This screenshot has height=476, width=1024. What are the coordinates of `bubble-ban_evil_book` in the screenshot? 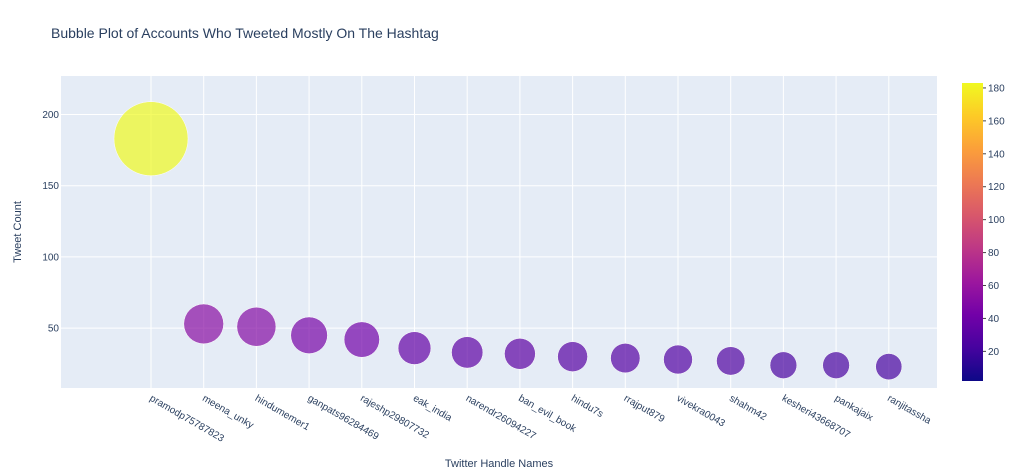 It's located at (520, 354).